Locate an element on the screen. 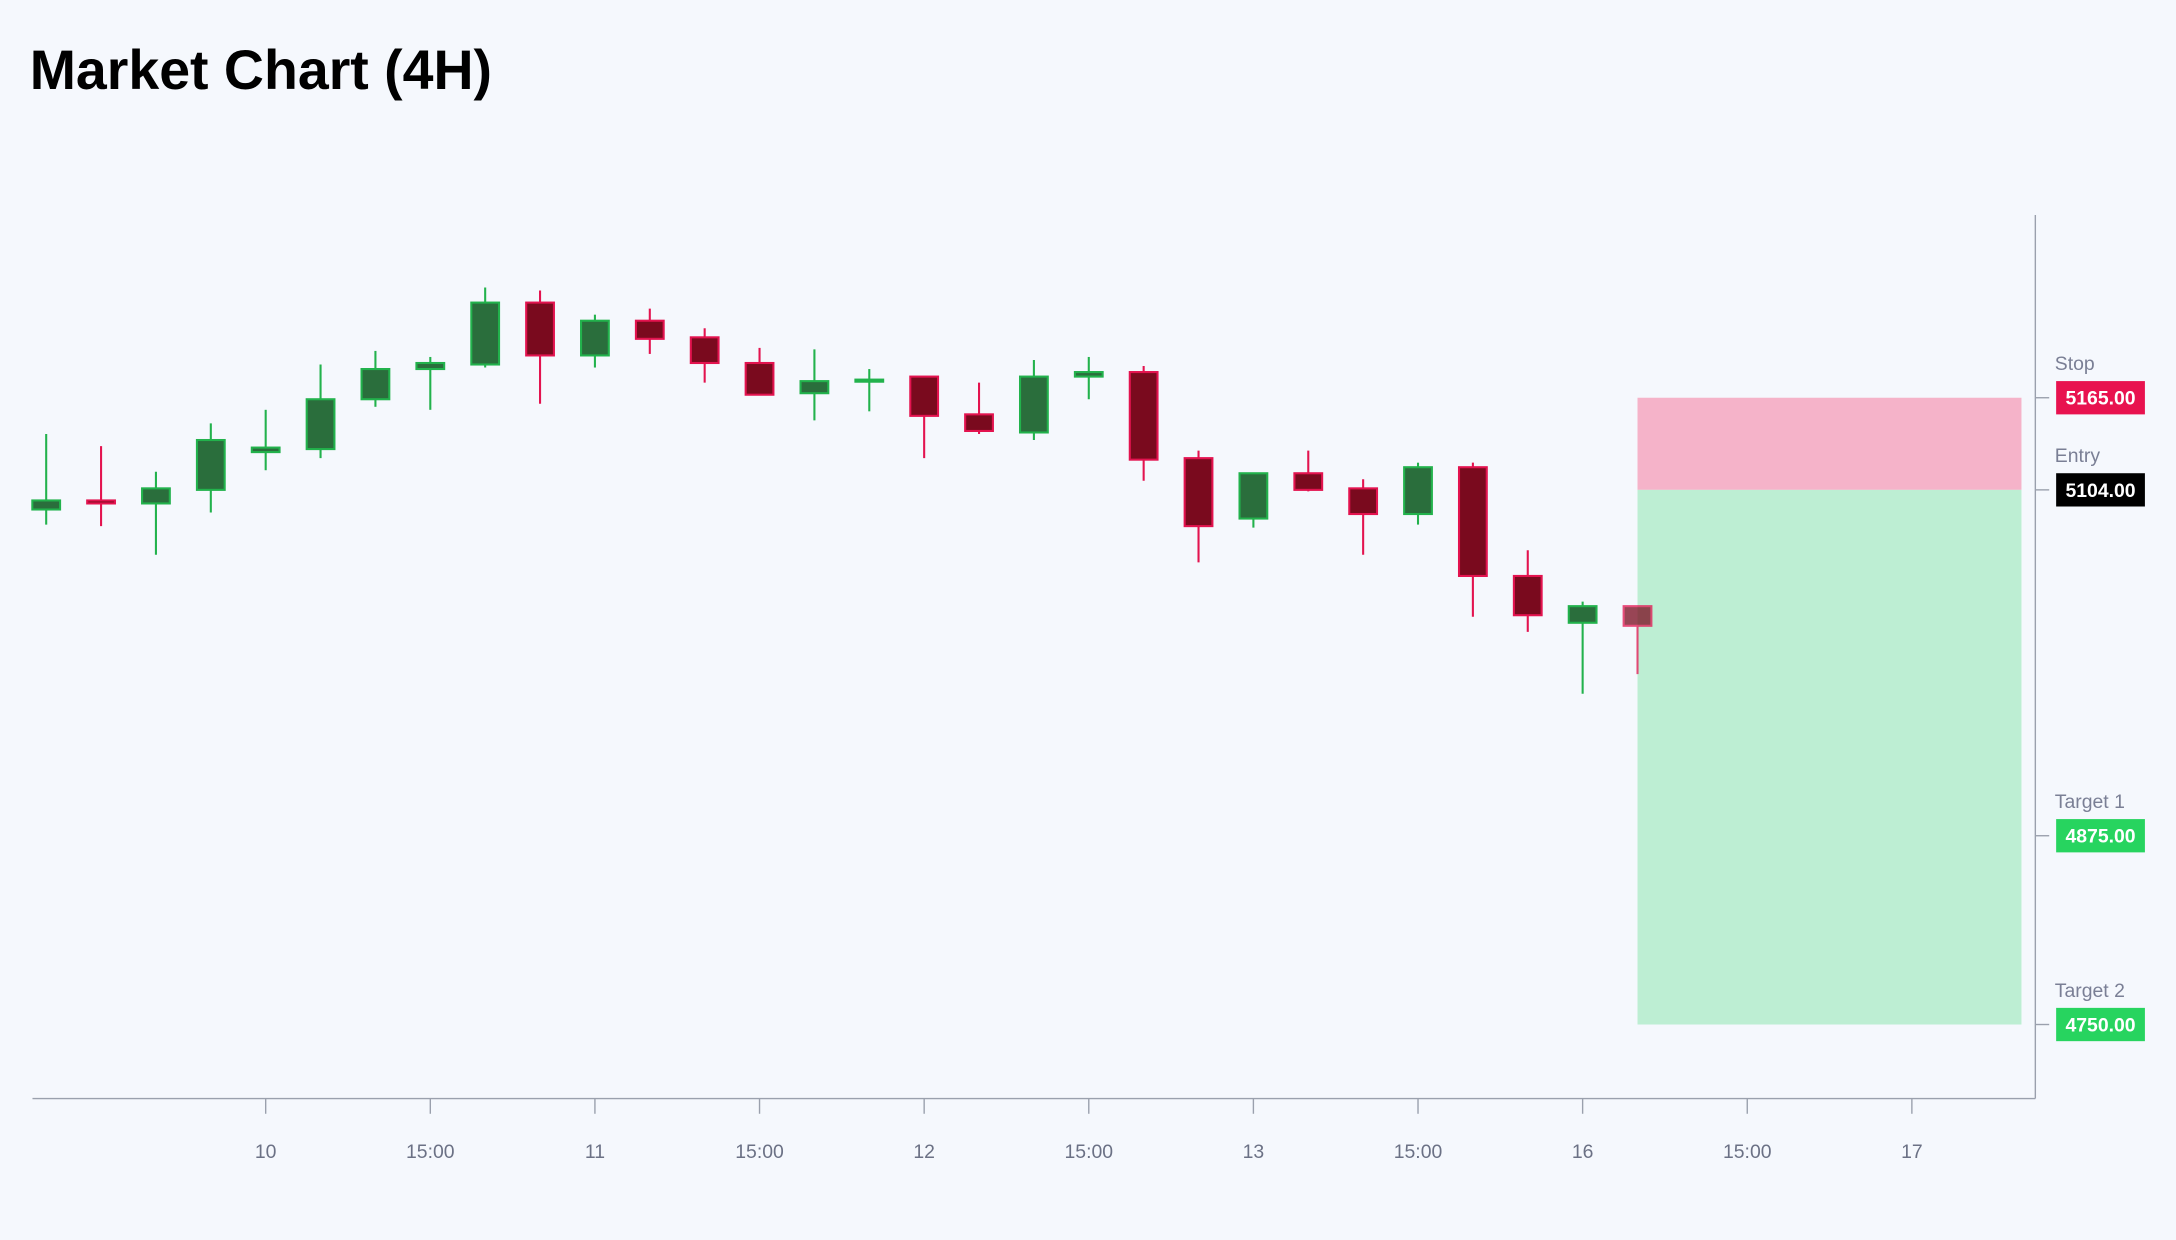 Image resolution: width=2176 pixels, height=1240 pixels. x-tick-label: 11 is located at coordinates (595, 1152).